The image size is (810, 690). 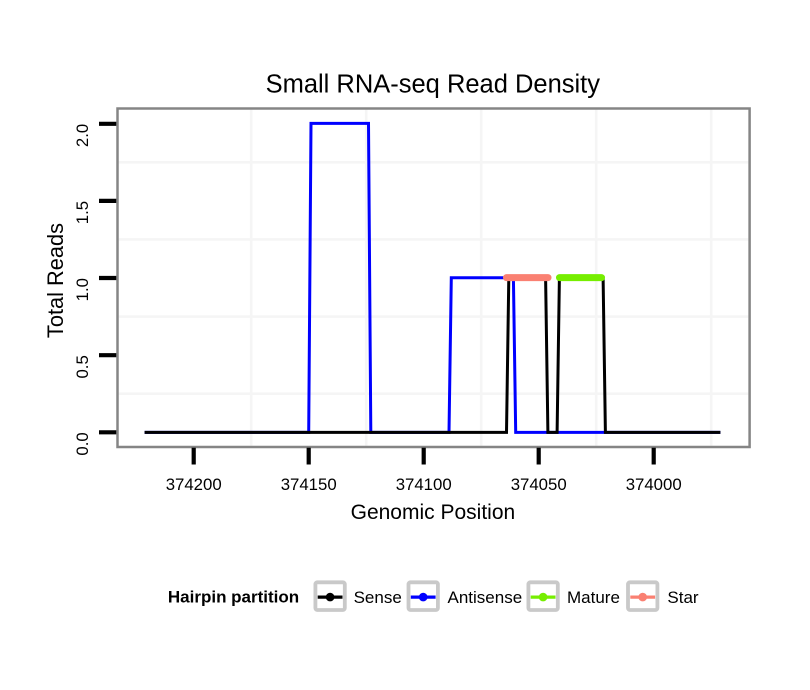 What do you see at coordinates (309, 484) in the screenshot?
I see `svg-text: 374150` at bounding box center [309, 484].